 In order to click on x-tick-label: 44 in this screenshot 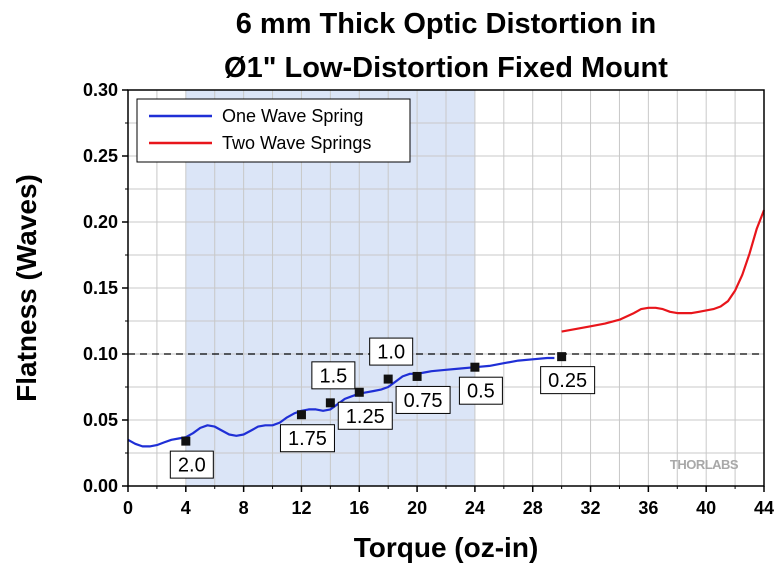, I will do `click(764, 508)`.